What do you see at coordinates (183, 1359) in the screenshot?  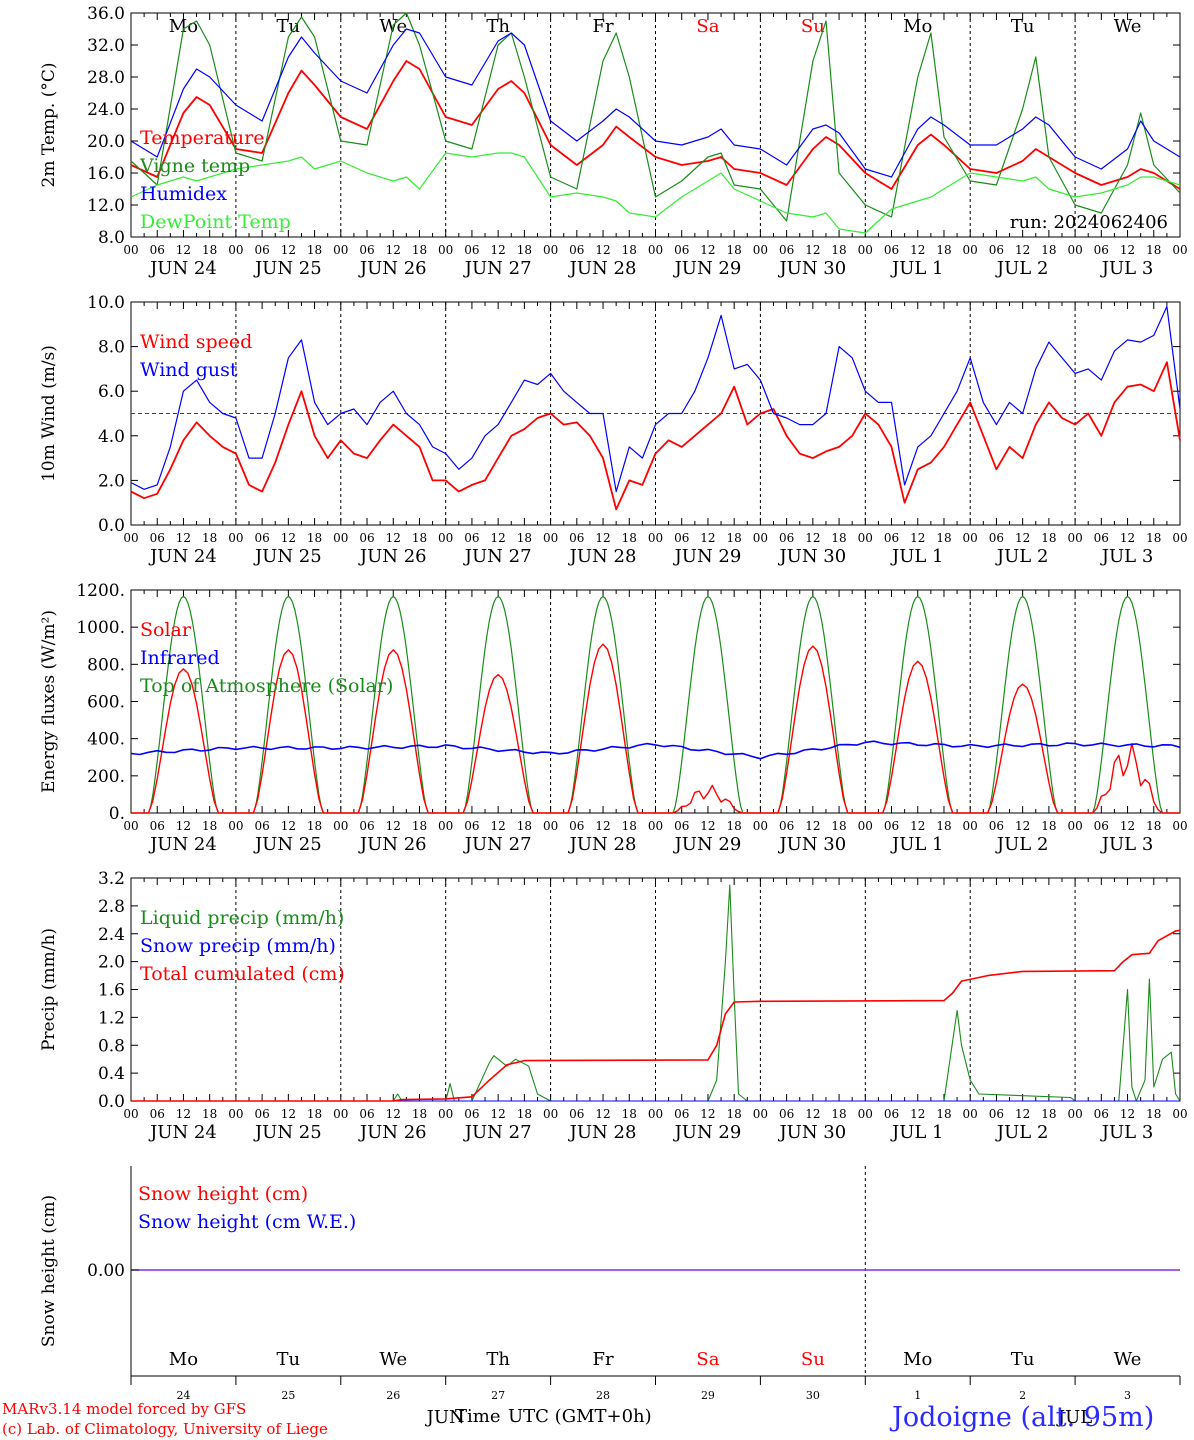 I see `weekday-label: Mo` at bounding box center [183, 1359].